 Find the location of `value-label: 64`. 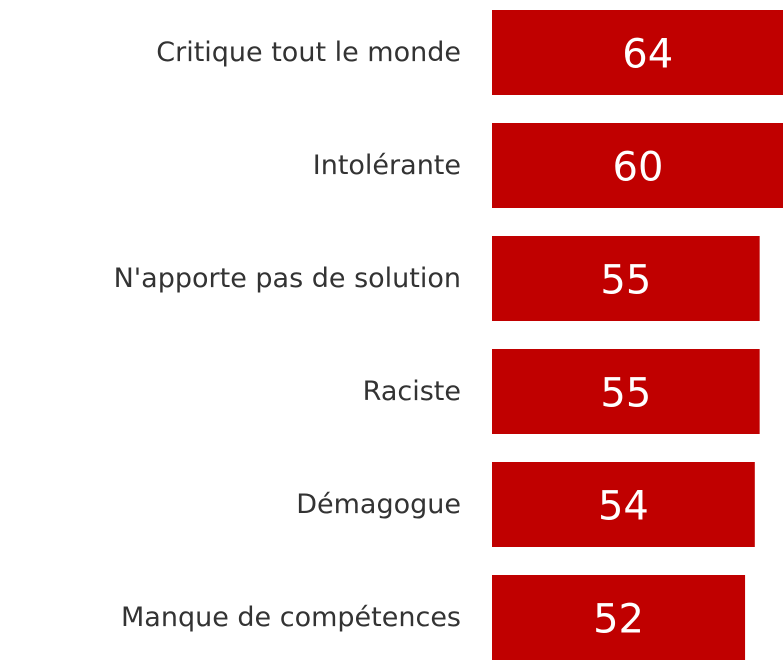

value-label: 64 is located at coordinates (647, 55).